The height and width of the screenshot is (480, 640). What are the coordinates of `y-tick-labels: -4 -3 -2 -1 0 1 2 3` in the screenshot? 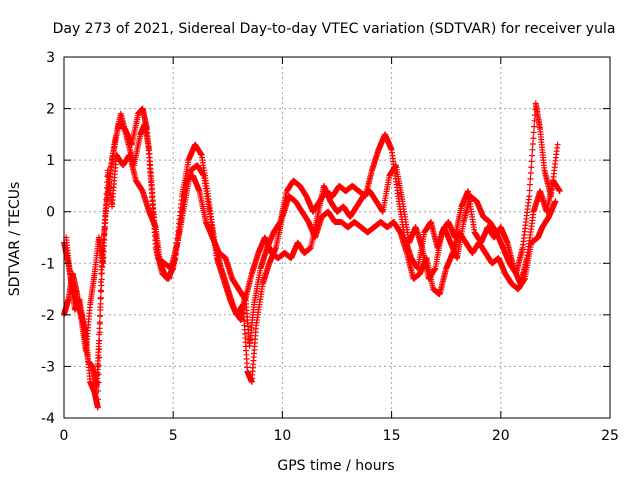 It's located at (48, 238).